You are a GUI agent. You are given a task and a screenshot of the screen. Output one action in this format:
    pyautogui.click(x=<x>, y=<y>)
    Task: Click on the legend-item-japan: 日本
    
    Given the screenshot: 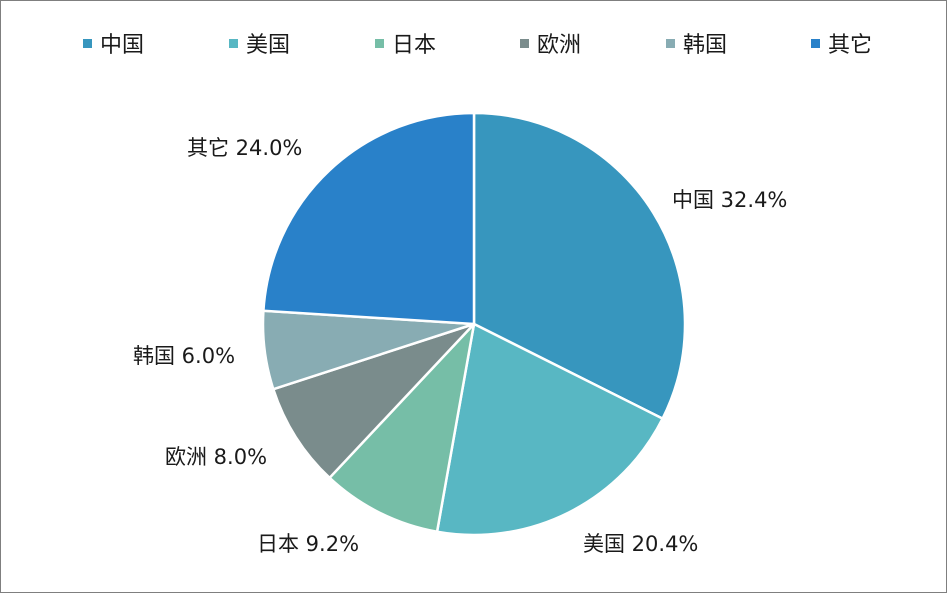 What is the action you would take?
    pyautogui.click(x=405, y=43)
    